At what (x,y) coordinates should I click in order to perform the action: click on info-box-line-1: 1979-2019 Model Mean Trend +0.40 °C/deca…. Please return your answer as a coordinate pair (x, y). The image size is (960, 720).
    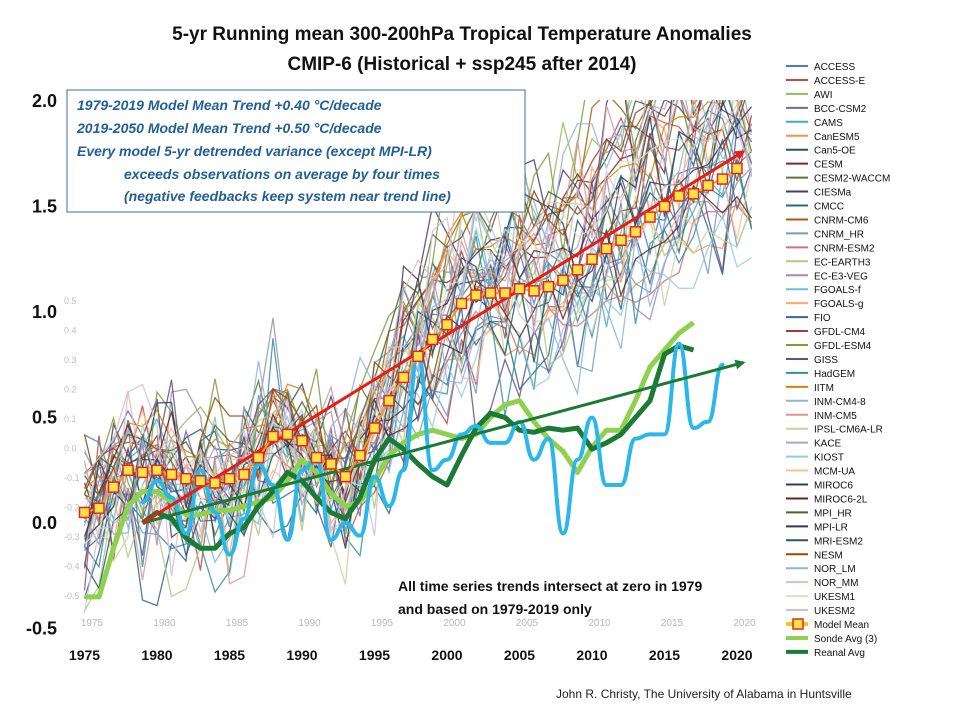
    Looking at the image, I should click on (229, 105).